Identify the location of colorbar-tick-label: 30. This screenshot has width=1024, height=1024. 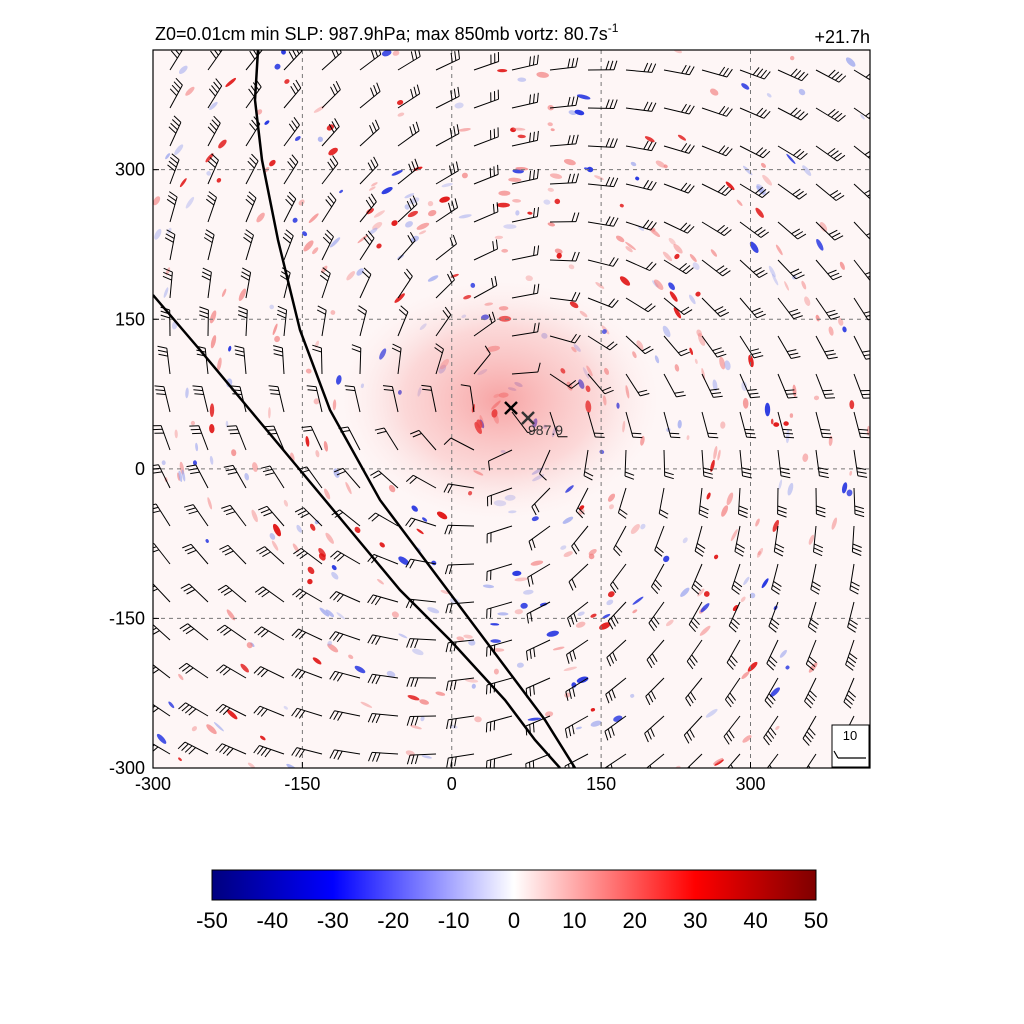
(695, 920).